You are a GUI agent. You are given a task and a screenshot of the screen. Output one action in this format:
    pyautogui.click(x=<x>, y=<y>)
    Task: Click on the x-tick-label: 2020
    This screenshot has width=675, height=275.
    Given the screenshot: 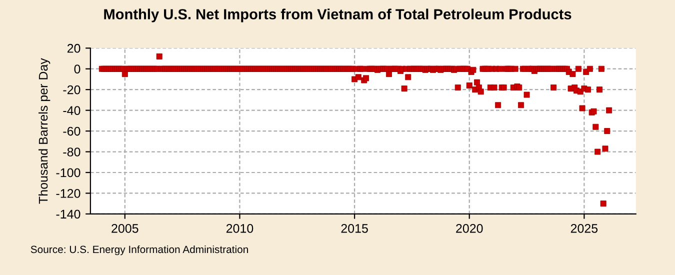 What is the action you would take?
    pyautogui.click(x=469, y=228)
    